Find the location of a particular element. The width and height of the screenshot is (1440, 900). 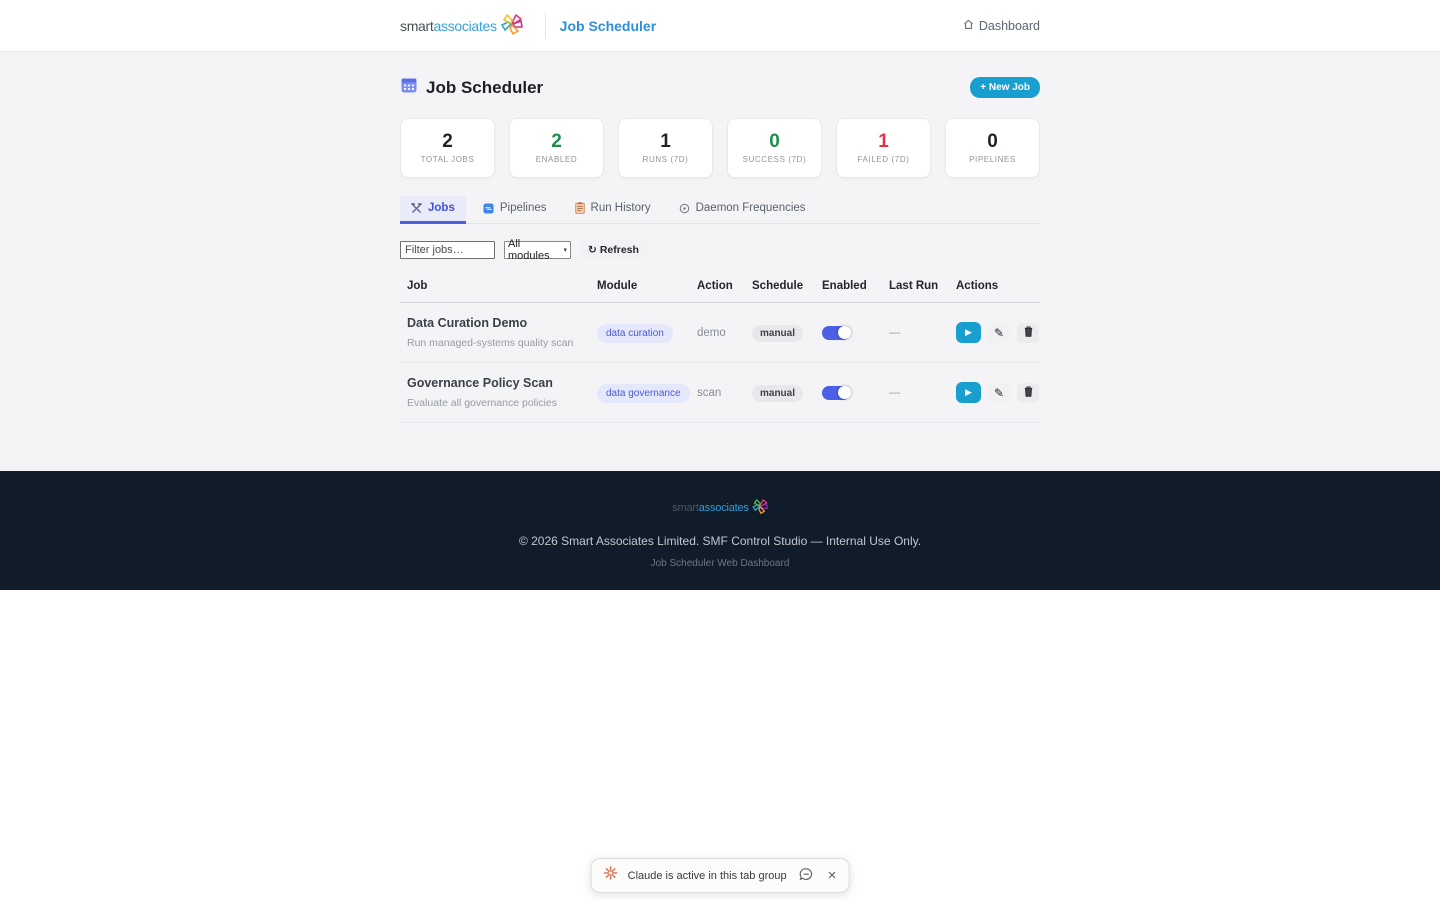

stat-failed-7d: 1 FAILED (7D) is located at coordinates (883, 148).